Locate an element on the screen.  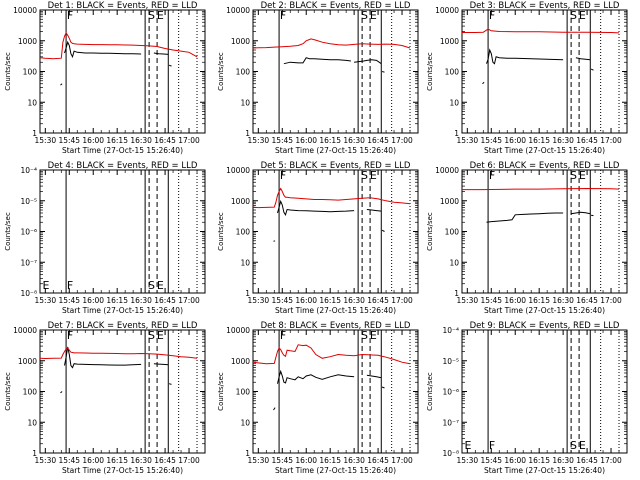
panel-title: Det 5: BLACK = Events, RED = LLD is located at coordinates (336, 166).